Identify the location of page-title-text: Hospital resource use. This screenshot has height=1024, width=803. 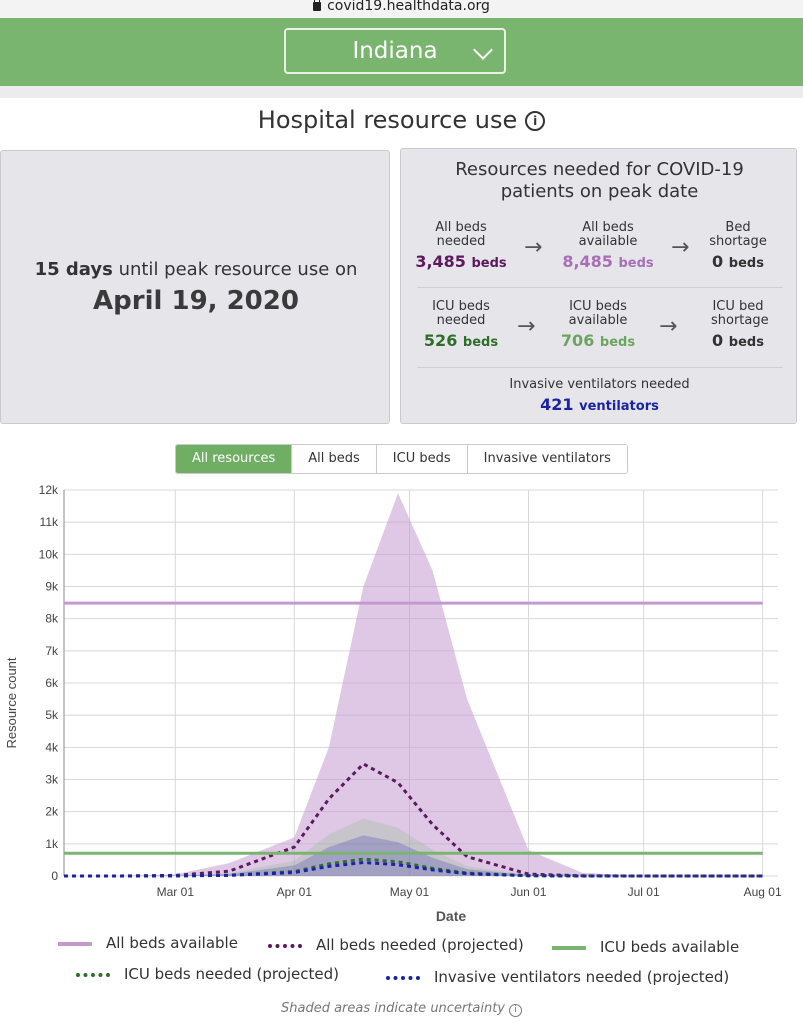
(387, 120).